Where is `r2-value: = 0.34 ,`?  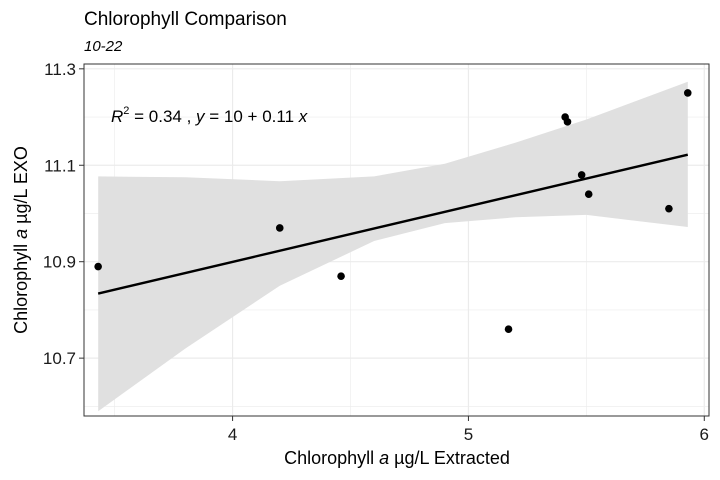 r2-value: = 0.34 , is located at coordinates (162, 116).